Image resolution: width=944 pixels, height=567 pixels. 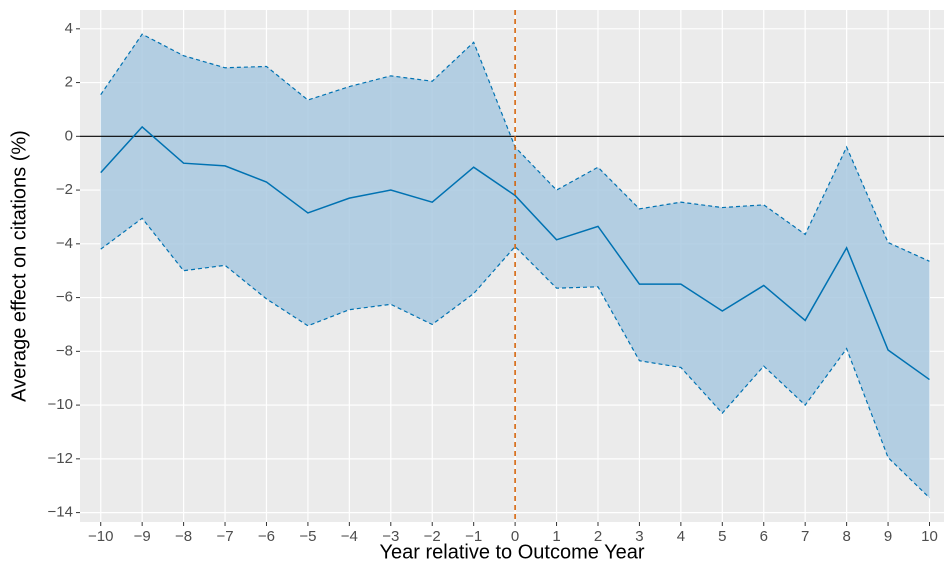 What do you see at coordinates (307, 536) in the screenshot?
I see `x-tick-label: −5` at bounding box center [307, 536].